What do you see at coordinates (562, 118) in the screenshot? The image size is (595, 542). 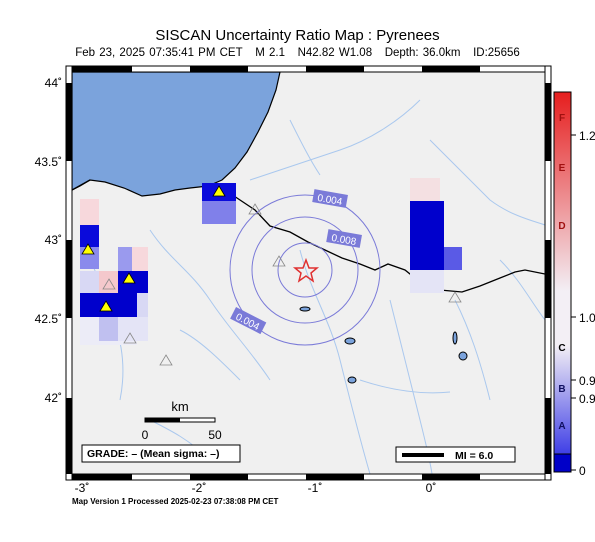 I see `colorbar-letter-f: F` at bounding box center [562, 118].